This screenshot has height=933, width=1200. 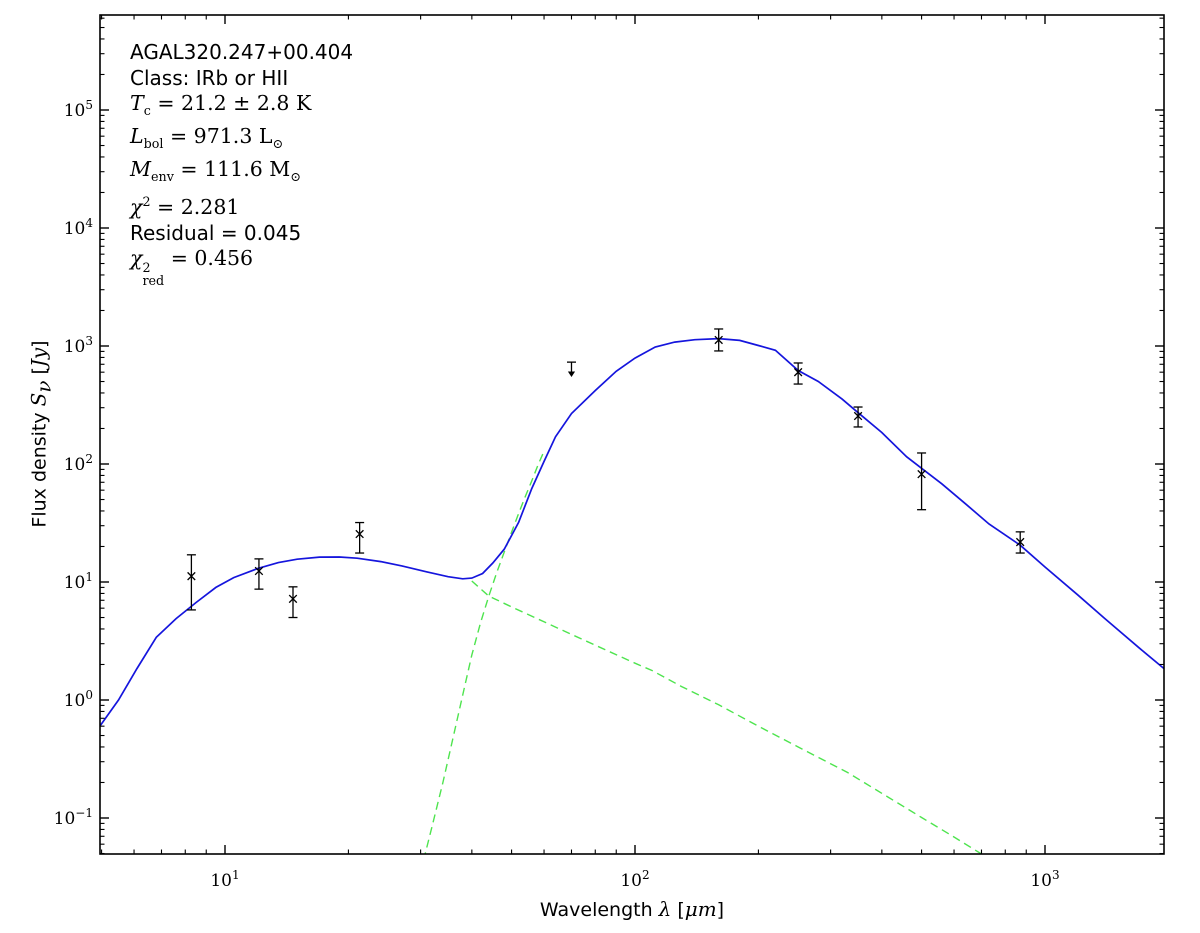 What do you see at coordinates (599, 910) in the screenshot?
I see `text-segment: Wavelength` at bounding box center [599, 910].